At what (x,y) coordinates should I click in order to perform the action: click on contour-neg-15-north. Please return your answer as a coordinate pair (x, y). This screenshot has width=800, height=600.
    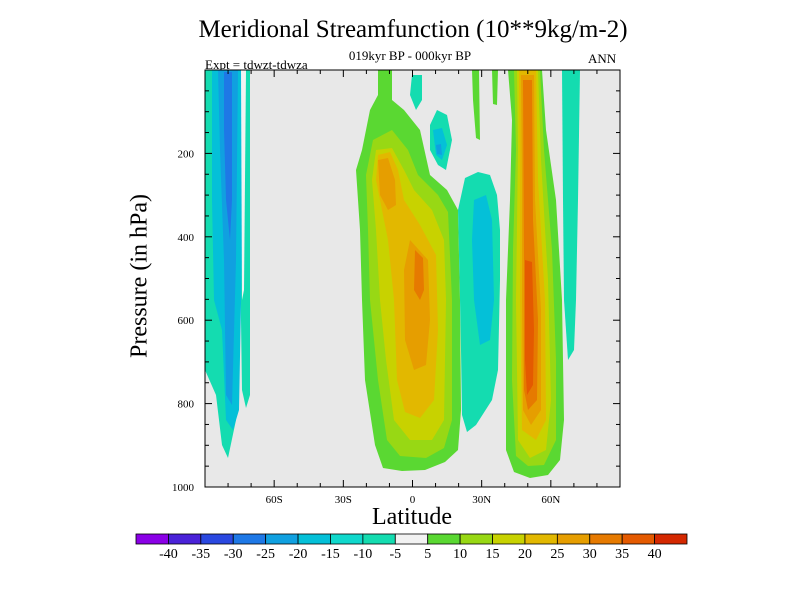
    Looking at the image, I should click on (439, 149).